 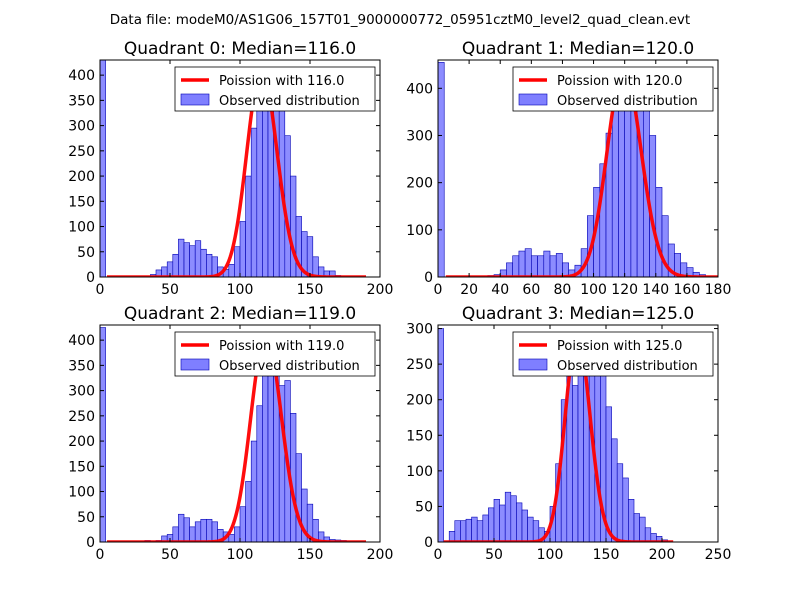 I want to click on legend: Poission with 125.0 Observed distribution, so click(x=613, y=354).